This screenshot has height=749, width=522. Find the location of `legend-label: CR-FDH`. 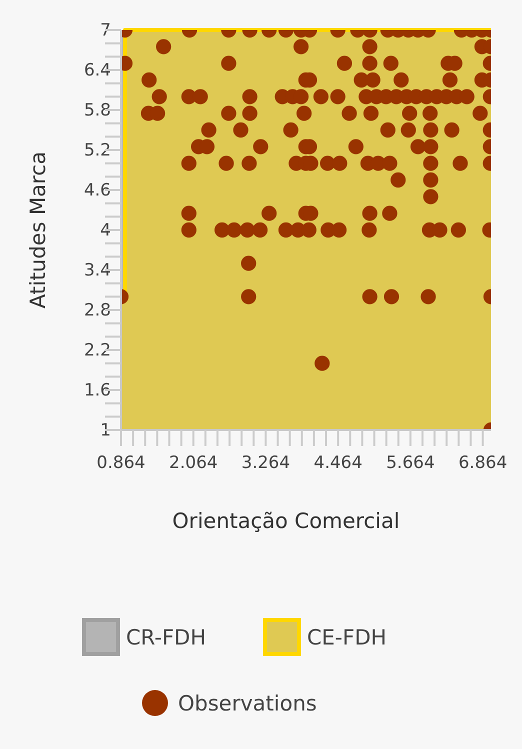

legend-label: CR-FDH is located at coordinates (166, 637).